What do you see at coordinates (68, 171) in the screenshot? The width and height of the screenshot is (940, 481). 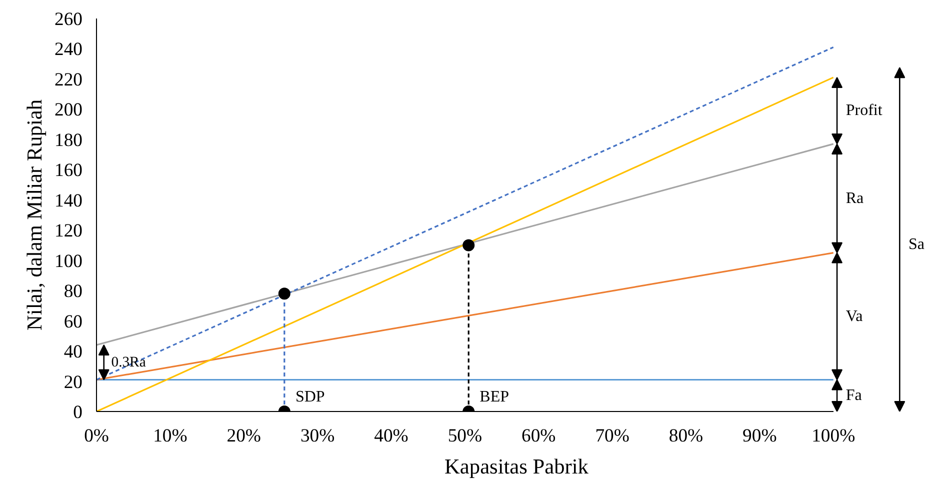 I see `y-tick-label: 160` at bounding box center [68, 171].